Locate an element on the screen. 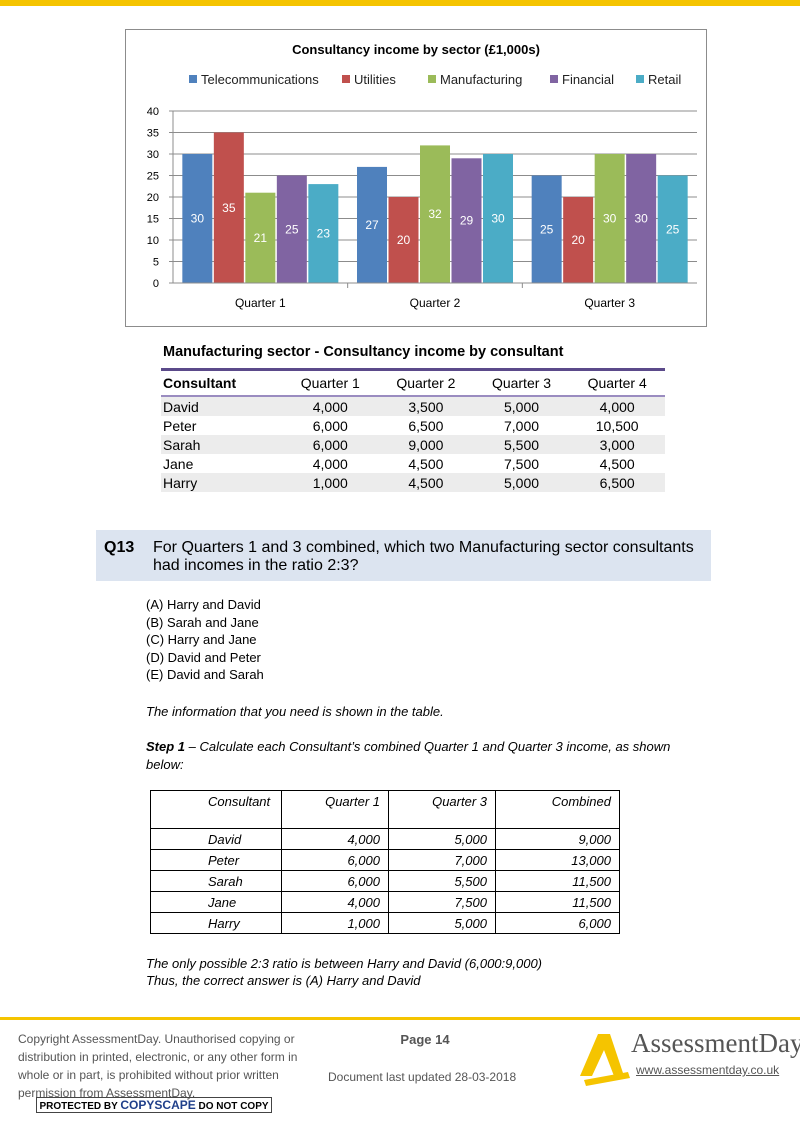 The image size is (800, 1132). table-cell: 3,000 is located at coordinates (617, 444).